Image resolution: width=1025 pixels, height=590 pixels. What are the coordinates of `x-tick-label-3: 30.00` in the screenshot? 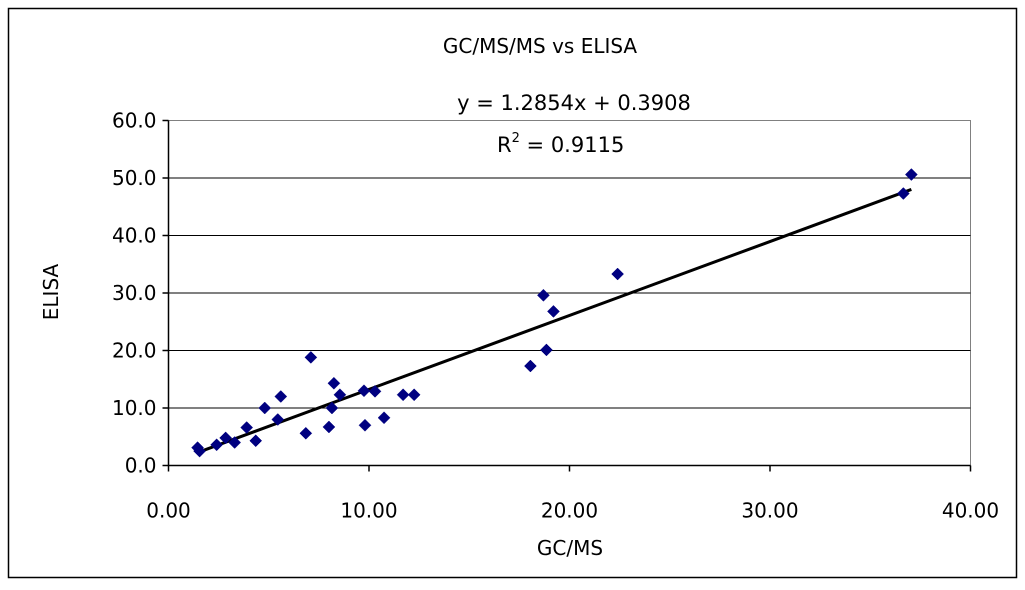 It's located at (769, 511).